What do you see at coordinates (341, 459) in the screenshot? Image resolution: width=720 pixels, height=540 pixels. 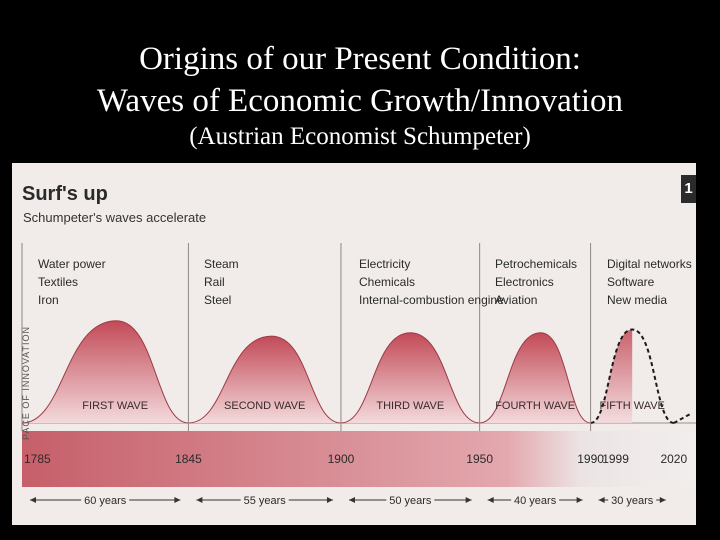 I see `x-tick-label: 1900` at bounding box center [341, 459].